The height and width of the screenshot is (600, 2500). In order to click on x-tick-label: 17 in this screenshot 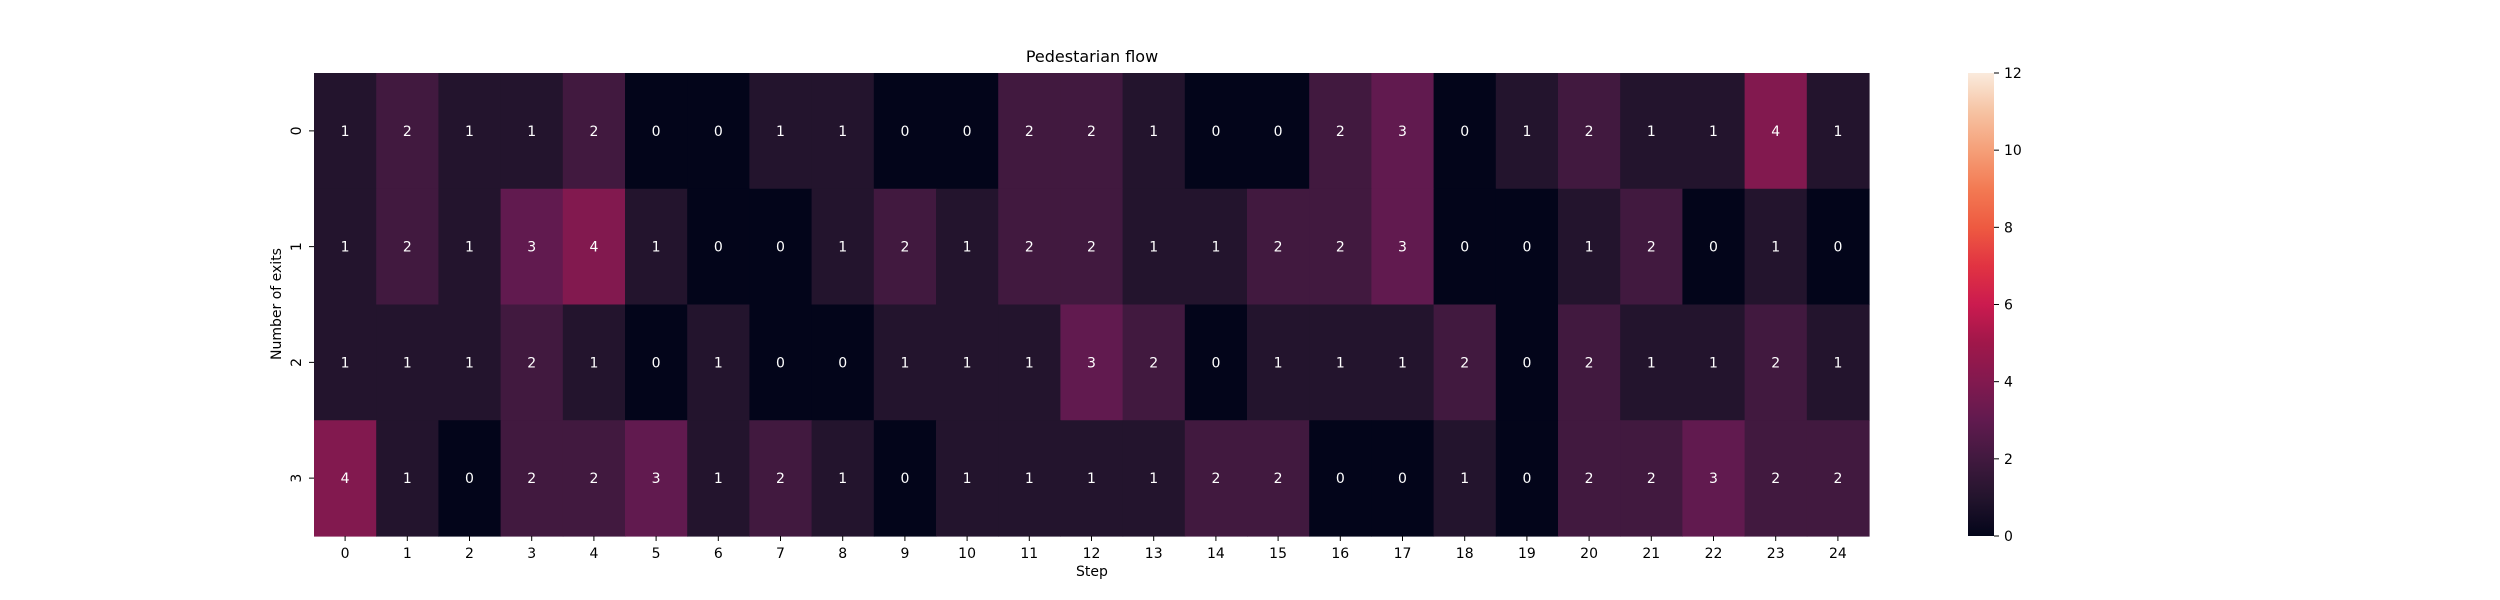, I will do `click(1403, 554)`.